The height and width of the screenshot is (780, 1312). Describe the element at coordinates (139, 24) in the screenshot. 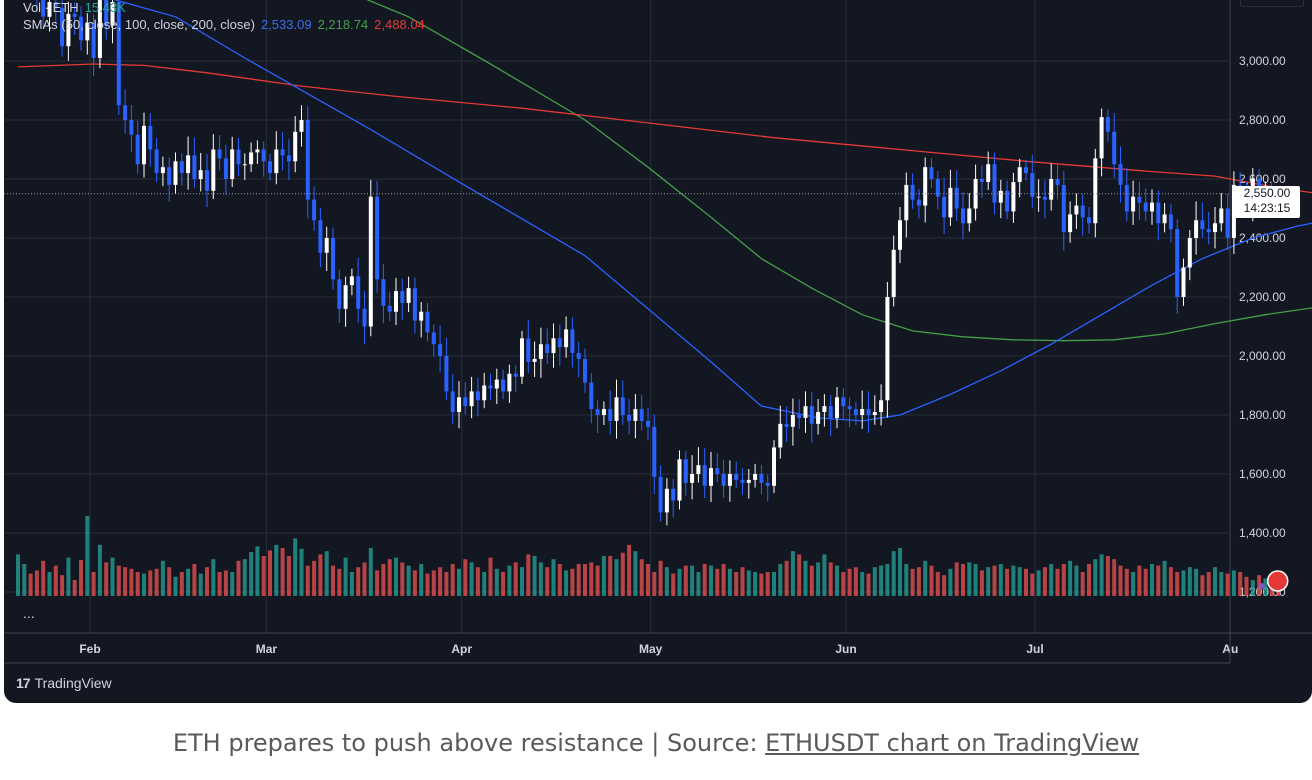

I see `sma-legend-label: SMAs (50, close, 100, close, 200, close)` at that location.